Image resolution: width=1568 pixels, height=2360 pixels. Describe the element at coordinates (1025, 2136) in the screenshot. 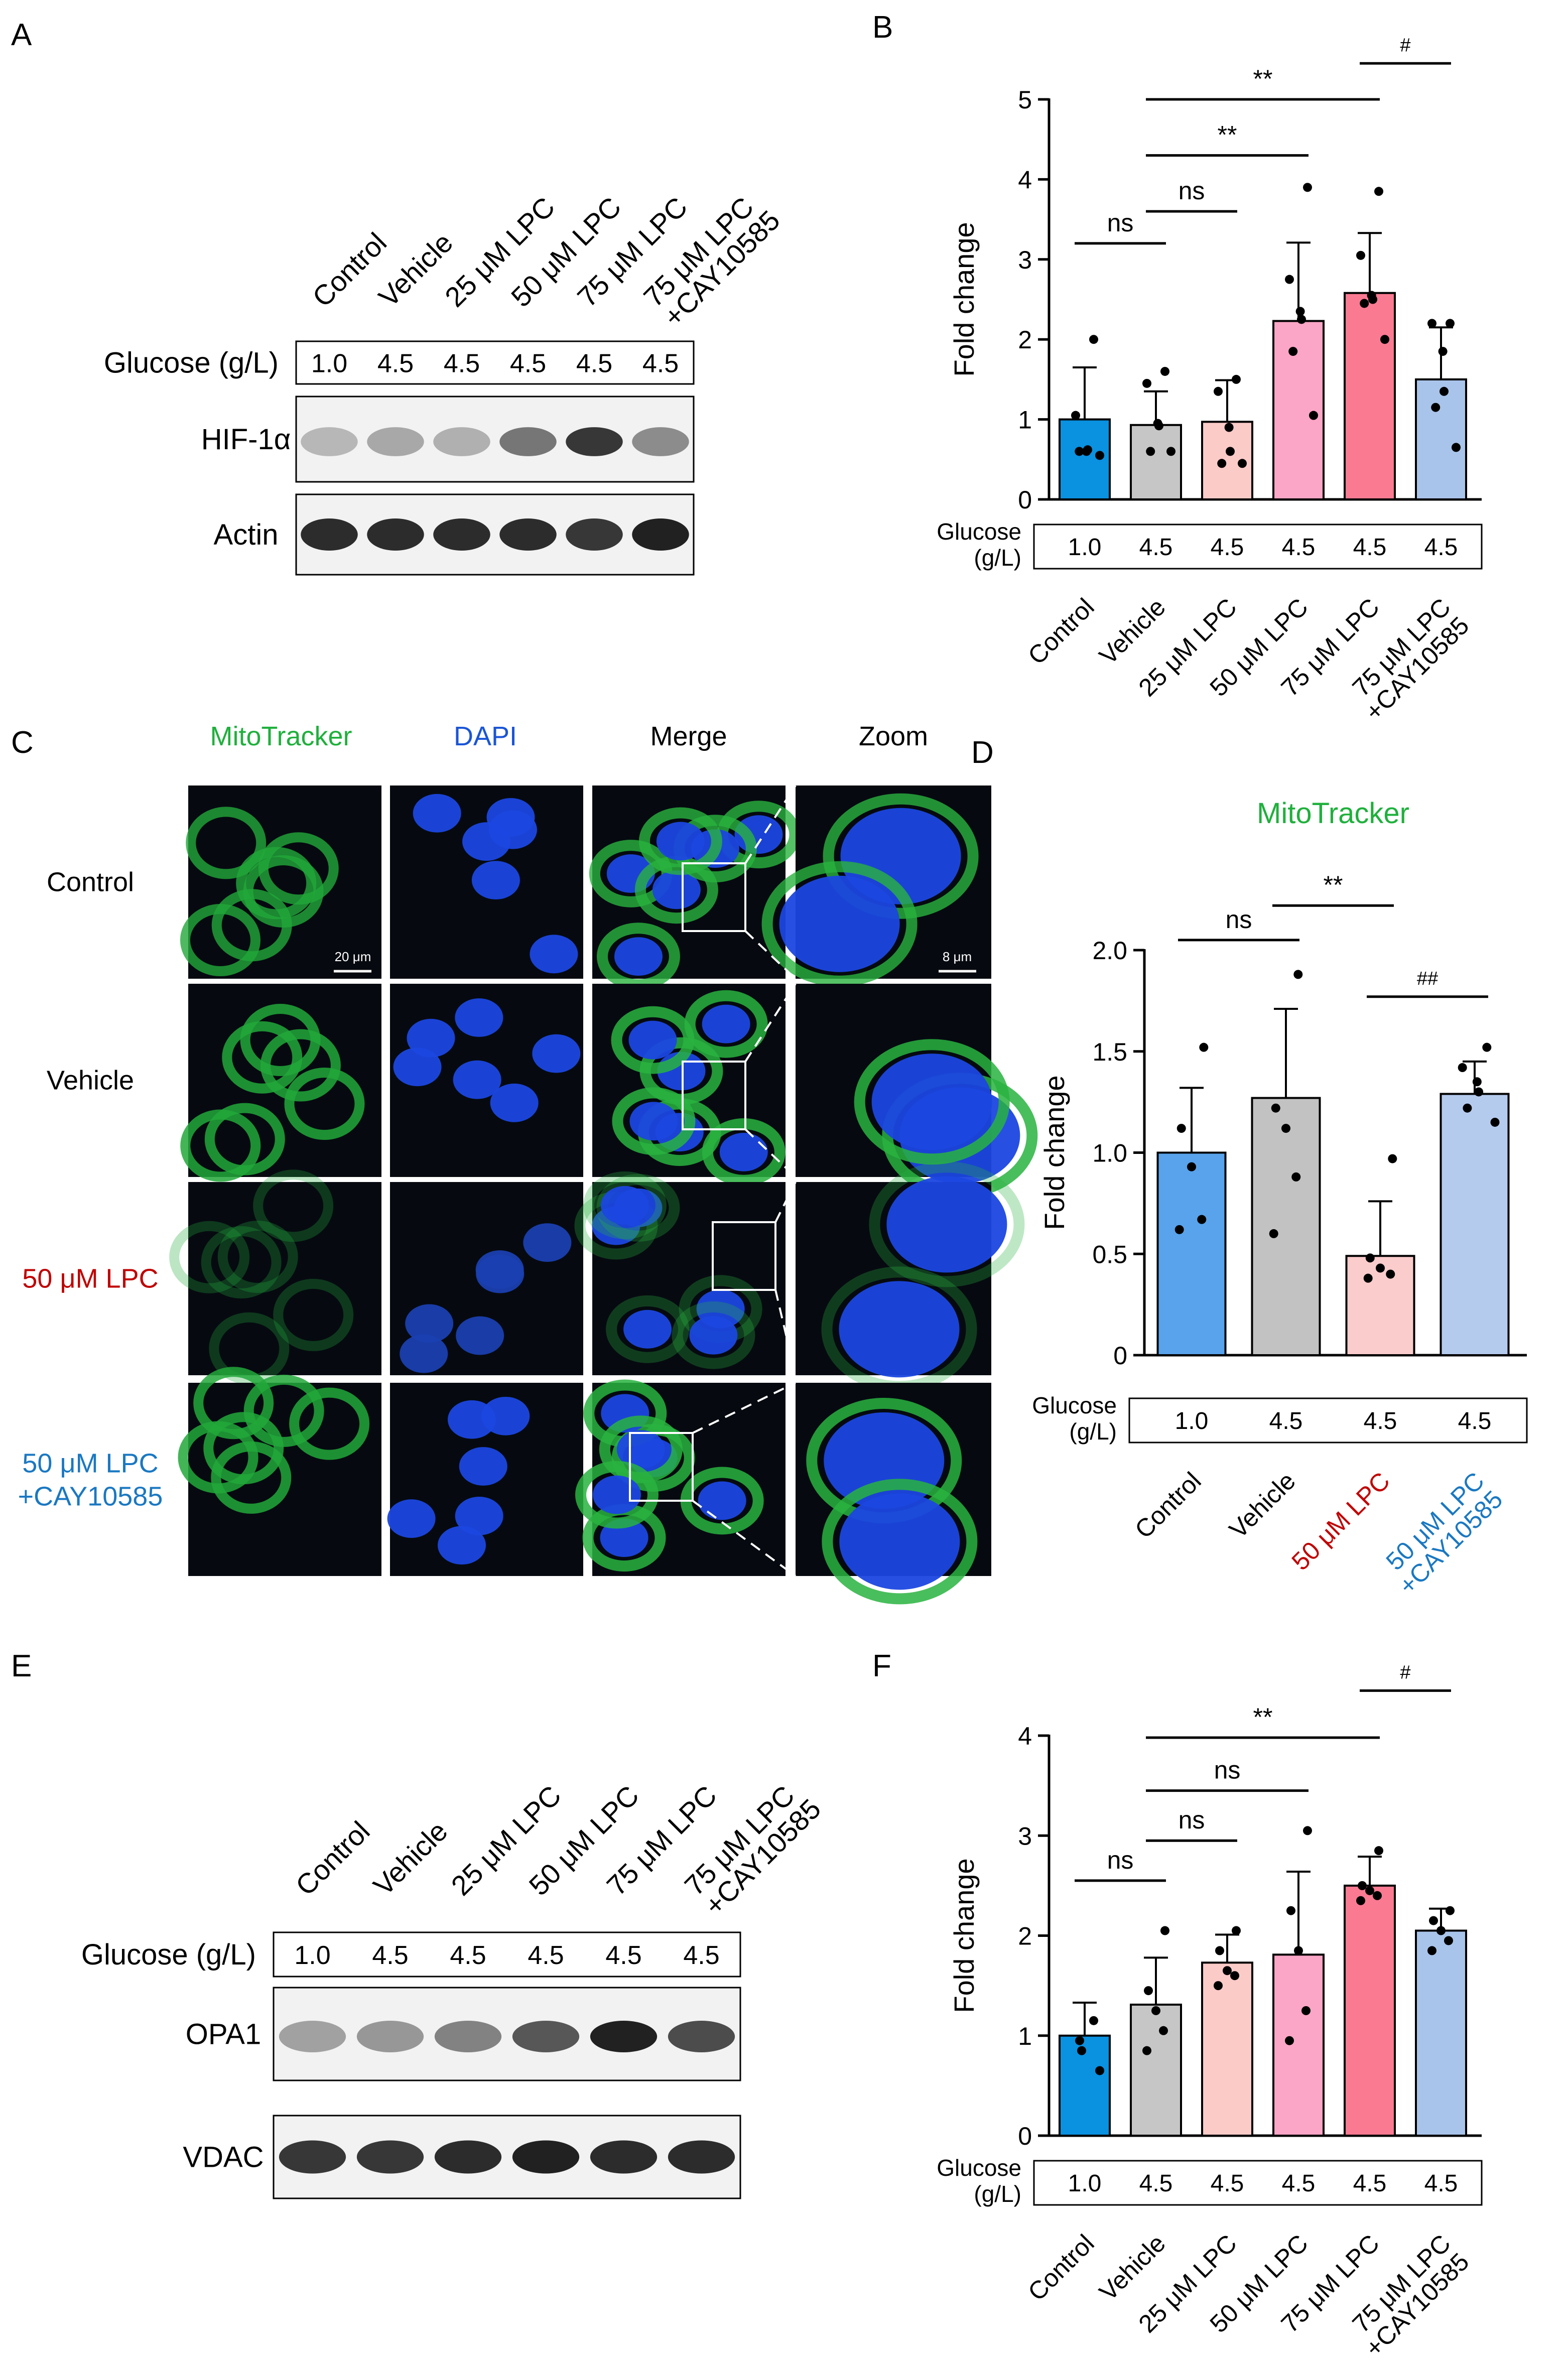

I see `y-tick-label: 0` at that location.